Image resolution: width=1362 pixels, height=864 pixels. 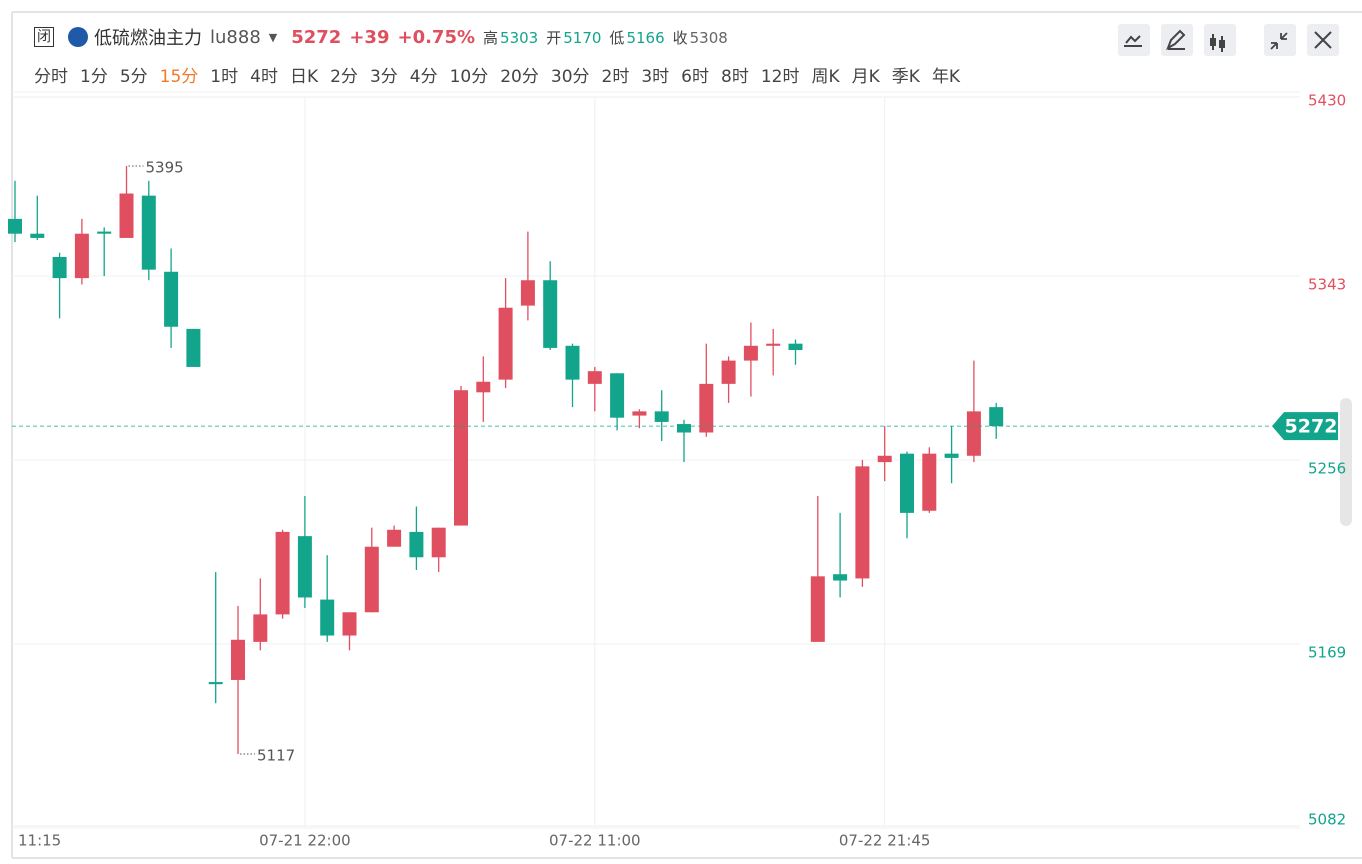 What do you see at coordinates (383, 77) in the screenshot?
I see `interval-tab: 3分` at bounding box center [383, 77].